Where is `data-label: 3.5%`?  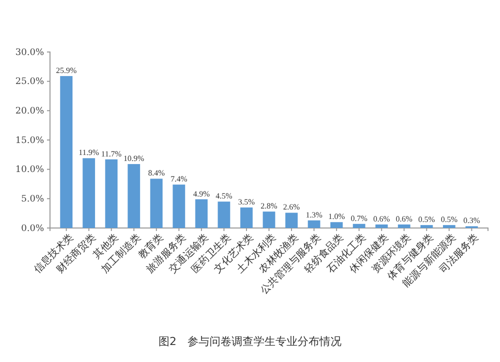
data-label: 3.5% is located at coordinates (247, 201).